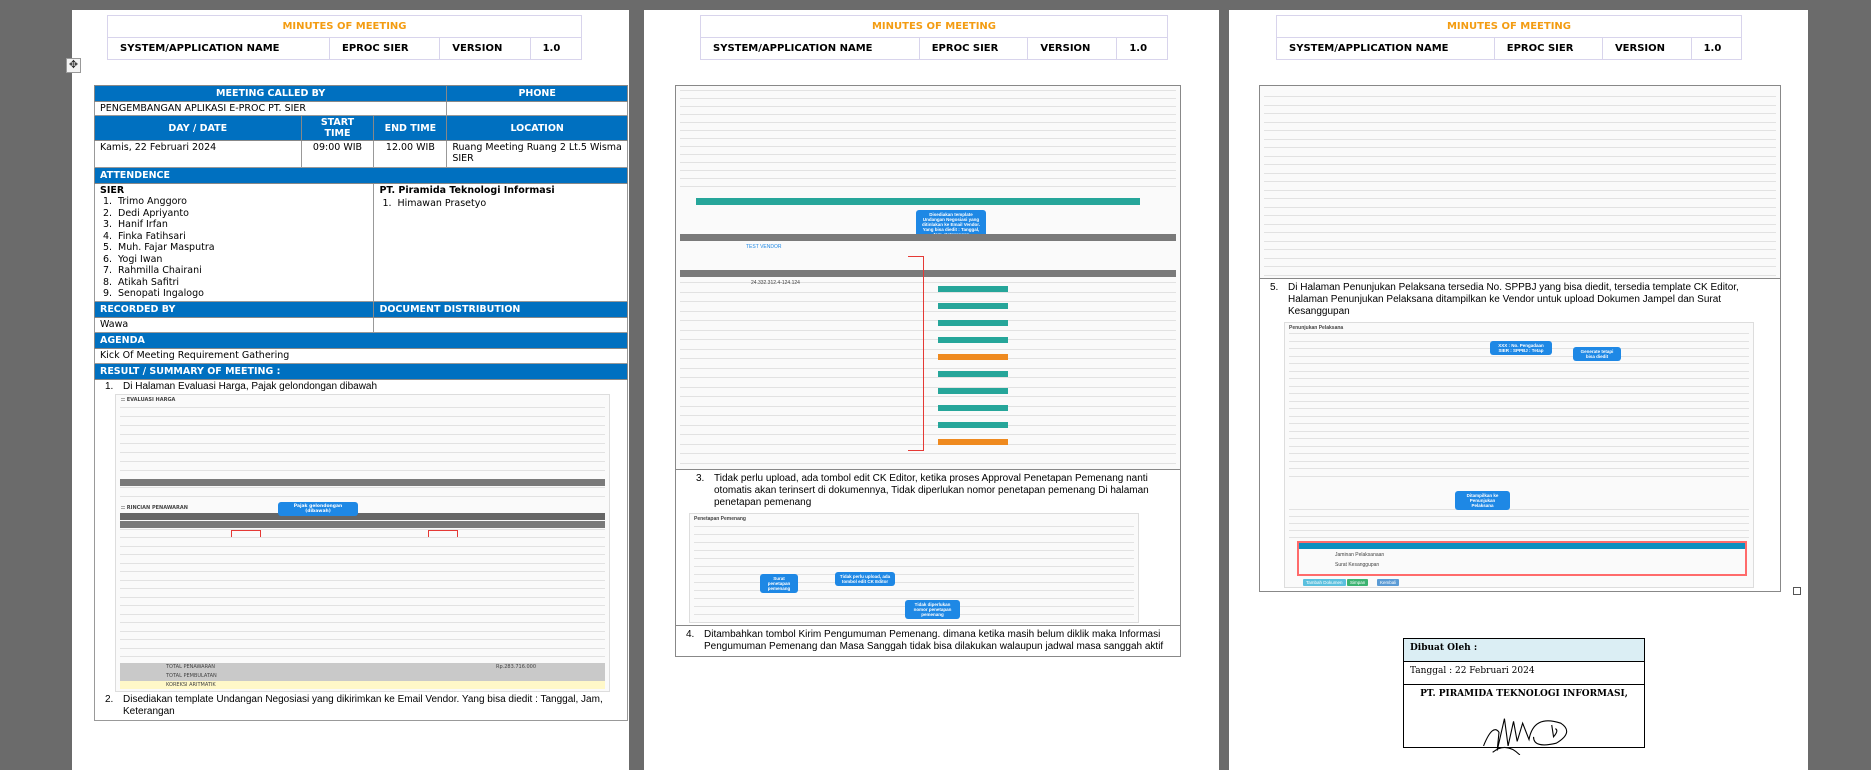  Describe the element at coordinates (810, 48) in the screenshot. I see `system-label: SYSTEM/APPLICATION NAME` at that location.